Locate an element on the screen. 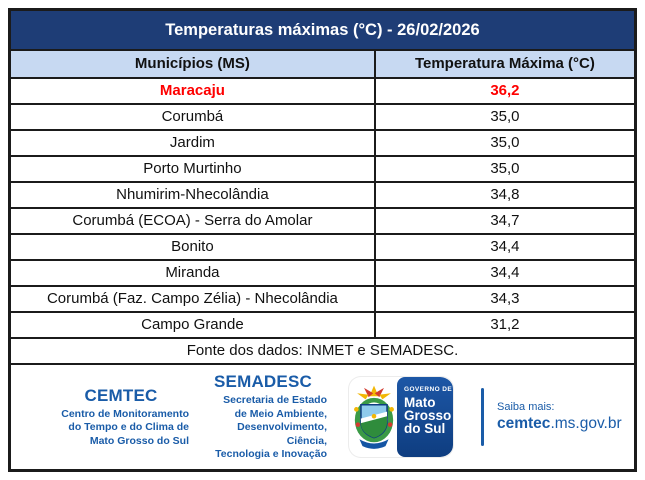 This screenshot has width=645, height=480. temperature-cell: 34,3 is located at coordinates (504, 299).